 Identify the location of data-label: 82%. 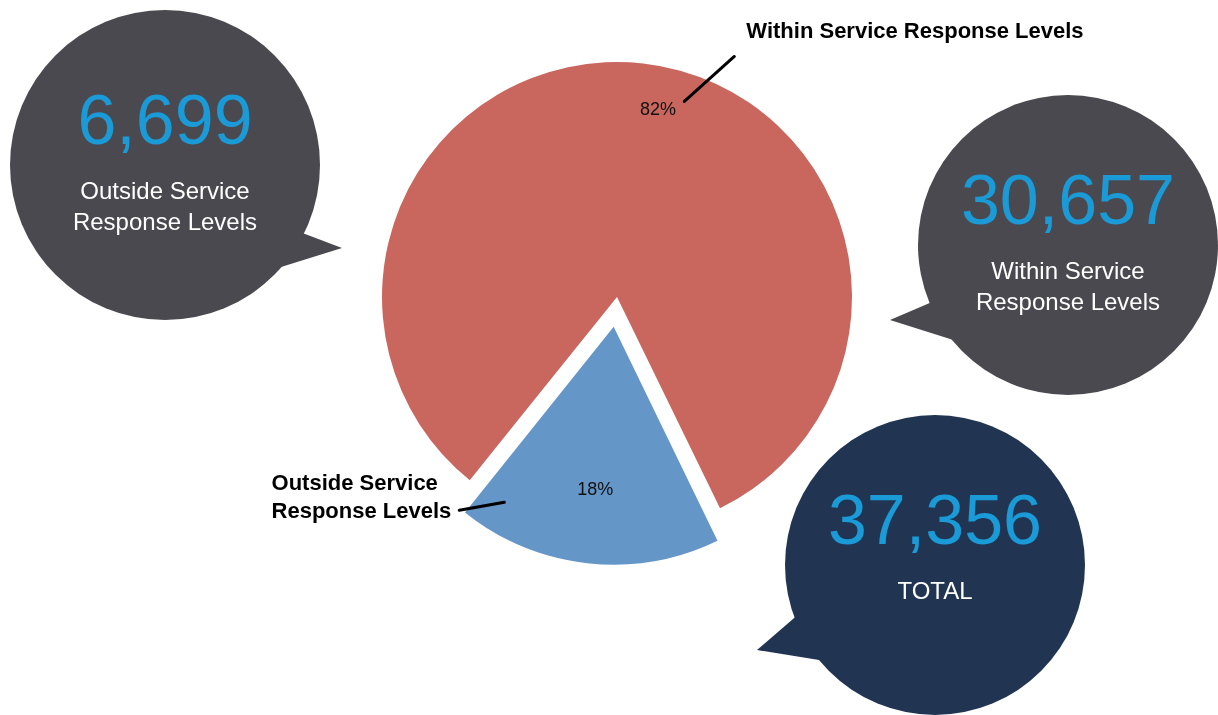
(657, 109).